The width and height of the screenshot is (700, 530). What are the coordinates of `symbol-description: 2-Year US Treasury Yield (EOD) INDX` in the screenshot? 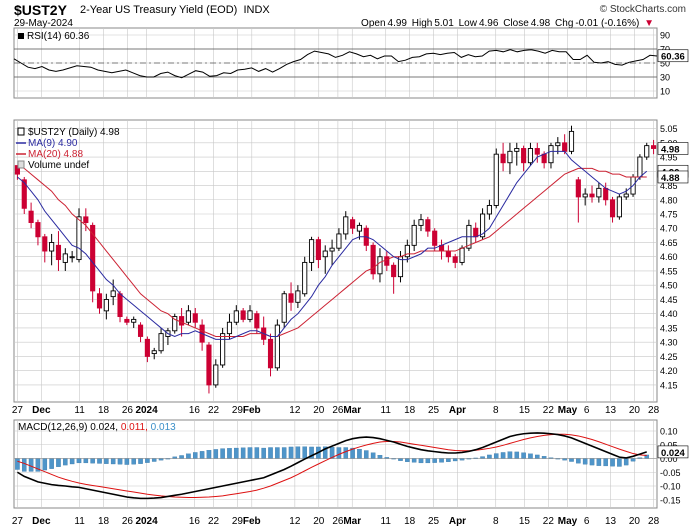 It's located at (175, 10).